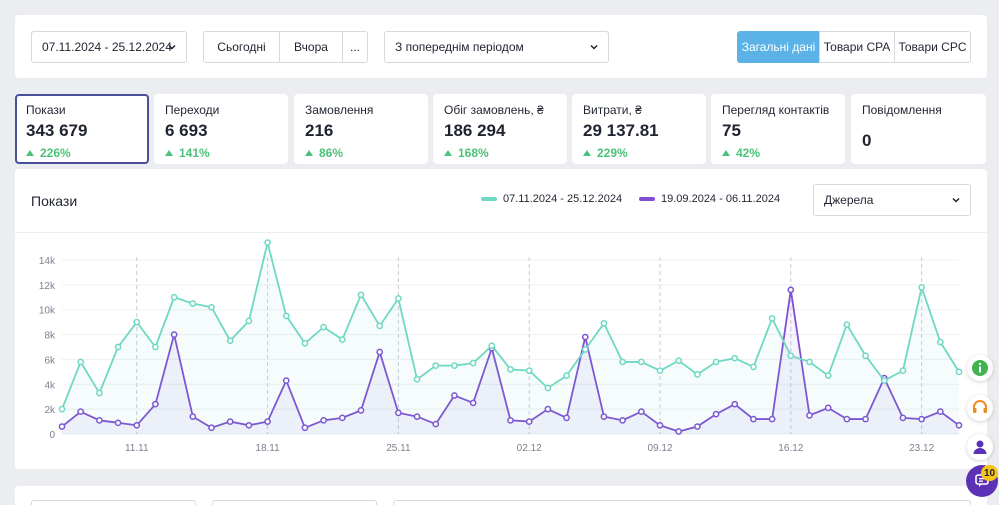 The height and width of the screenshot is (505, 999). Describe the element at coordinates (192, 110) in the screenshot. I see `kpi-label: Переходи` at that location.